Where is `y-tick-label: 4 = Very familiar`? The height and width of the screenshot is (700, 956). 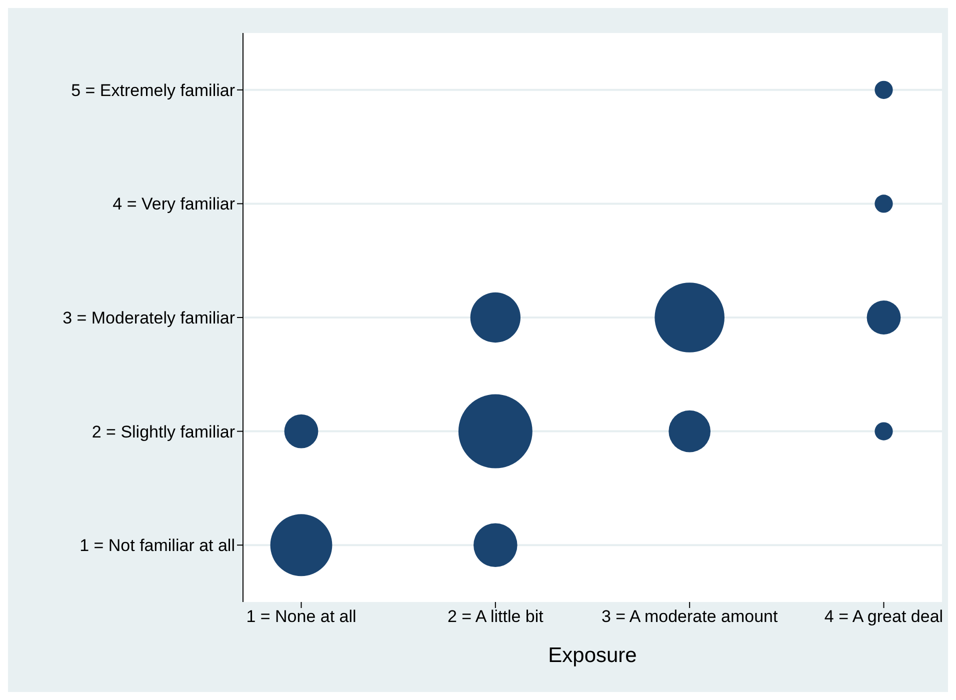 y-tick-label: 4 = Very familiar is located at coordinates (174, 204).